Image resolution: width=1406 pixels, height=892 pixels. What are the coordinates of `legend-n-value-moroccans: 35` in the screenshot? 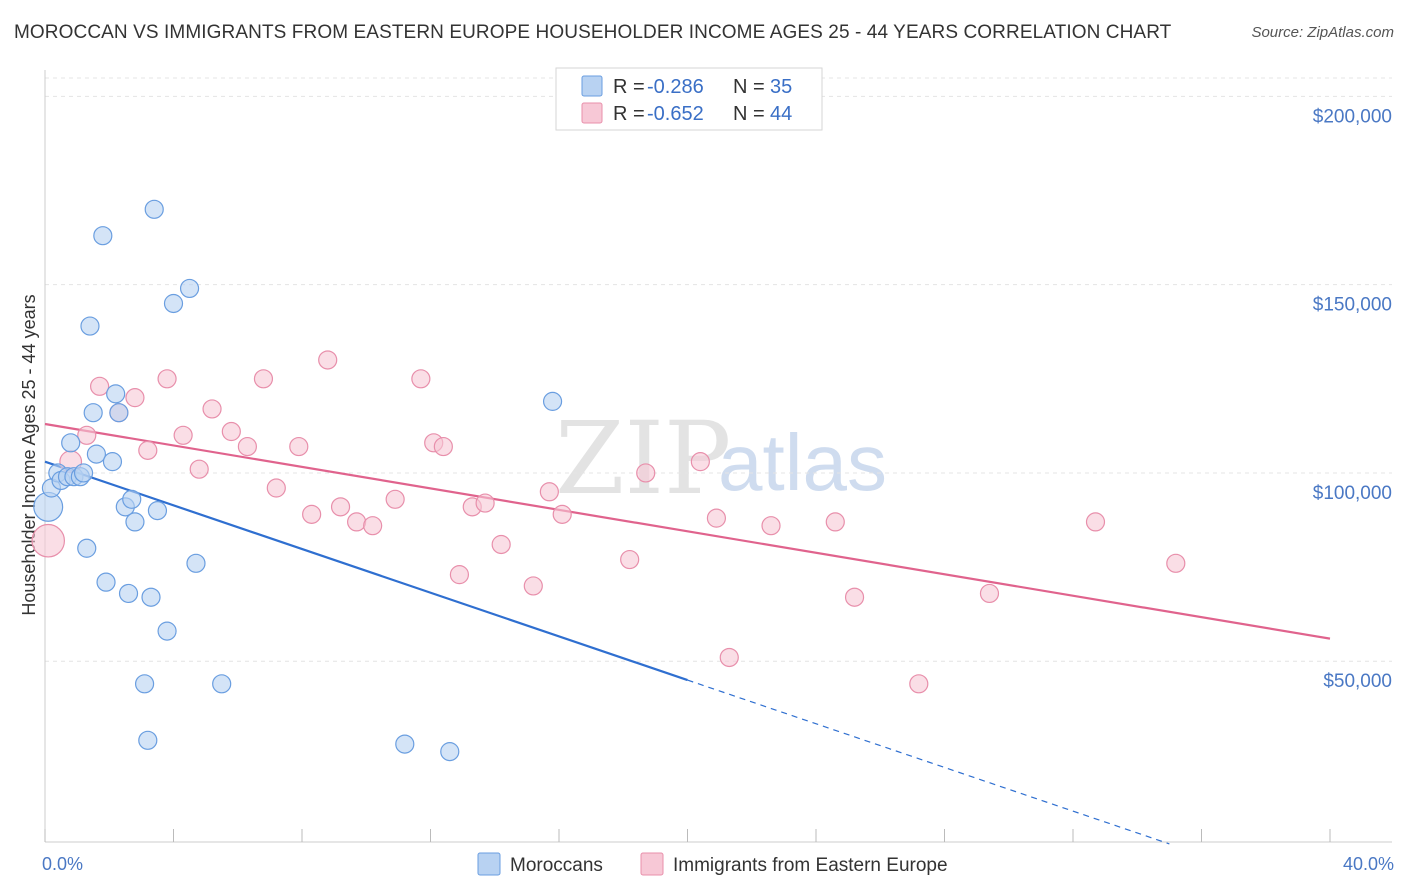 It's located at (781, 87).